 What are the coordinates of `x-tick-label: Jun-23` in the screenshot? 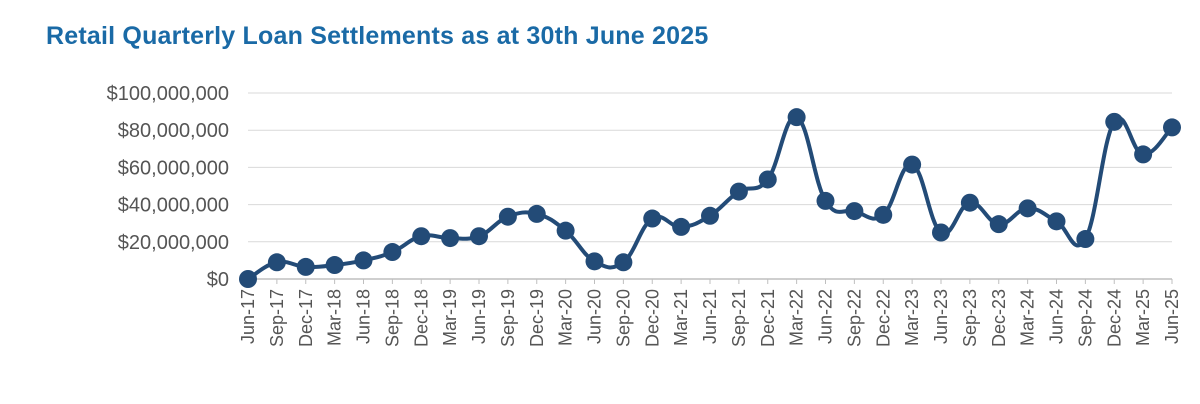 It's located at (941, 316).